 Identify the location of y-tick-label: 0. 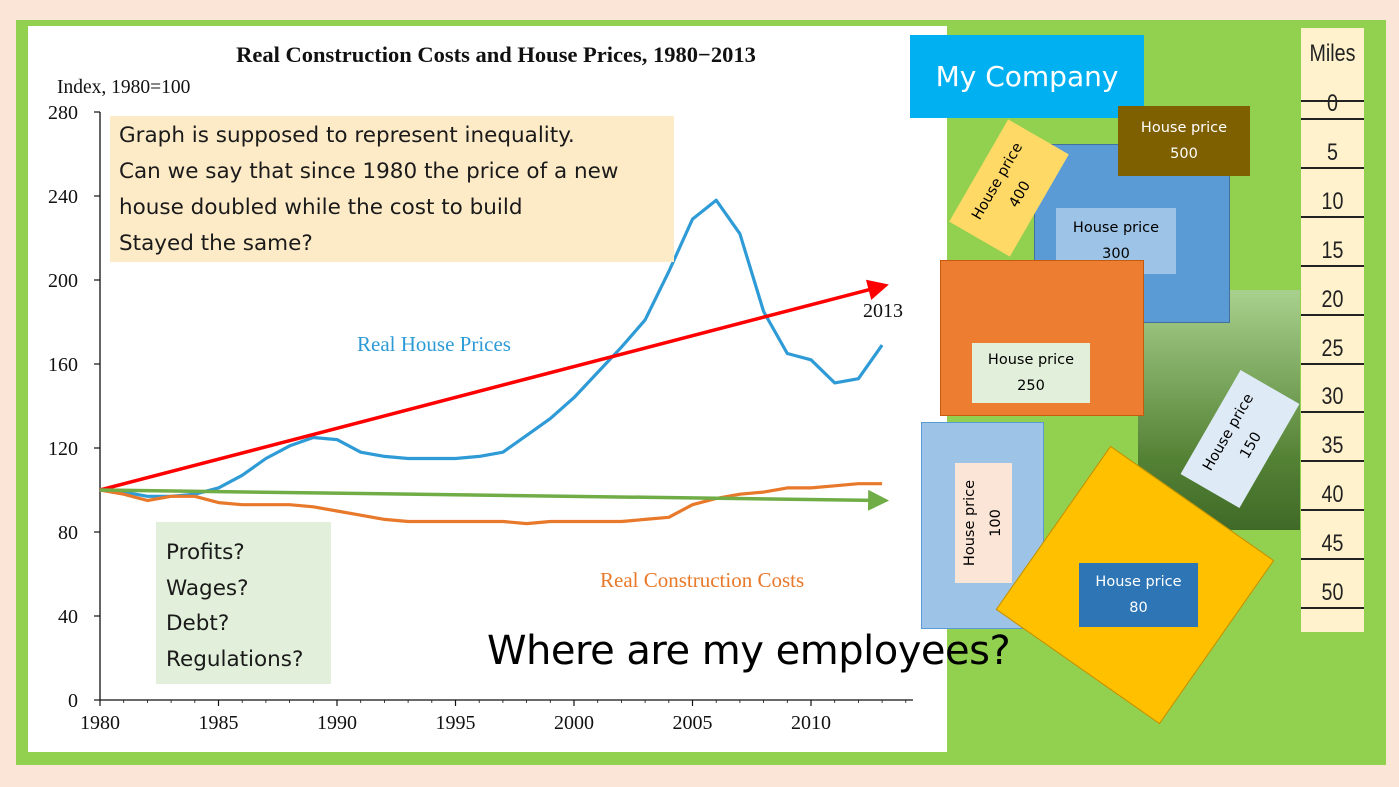
(73, 701).